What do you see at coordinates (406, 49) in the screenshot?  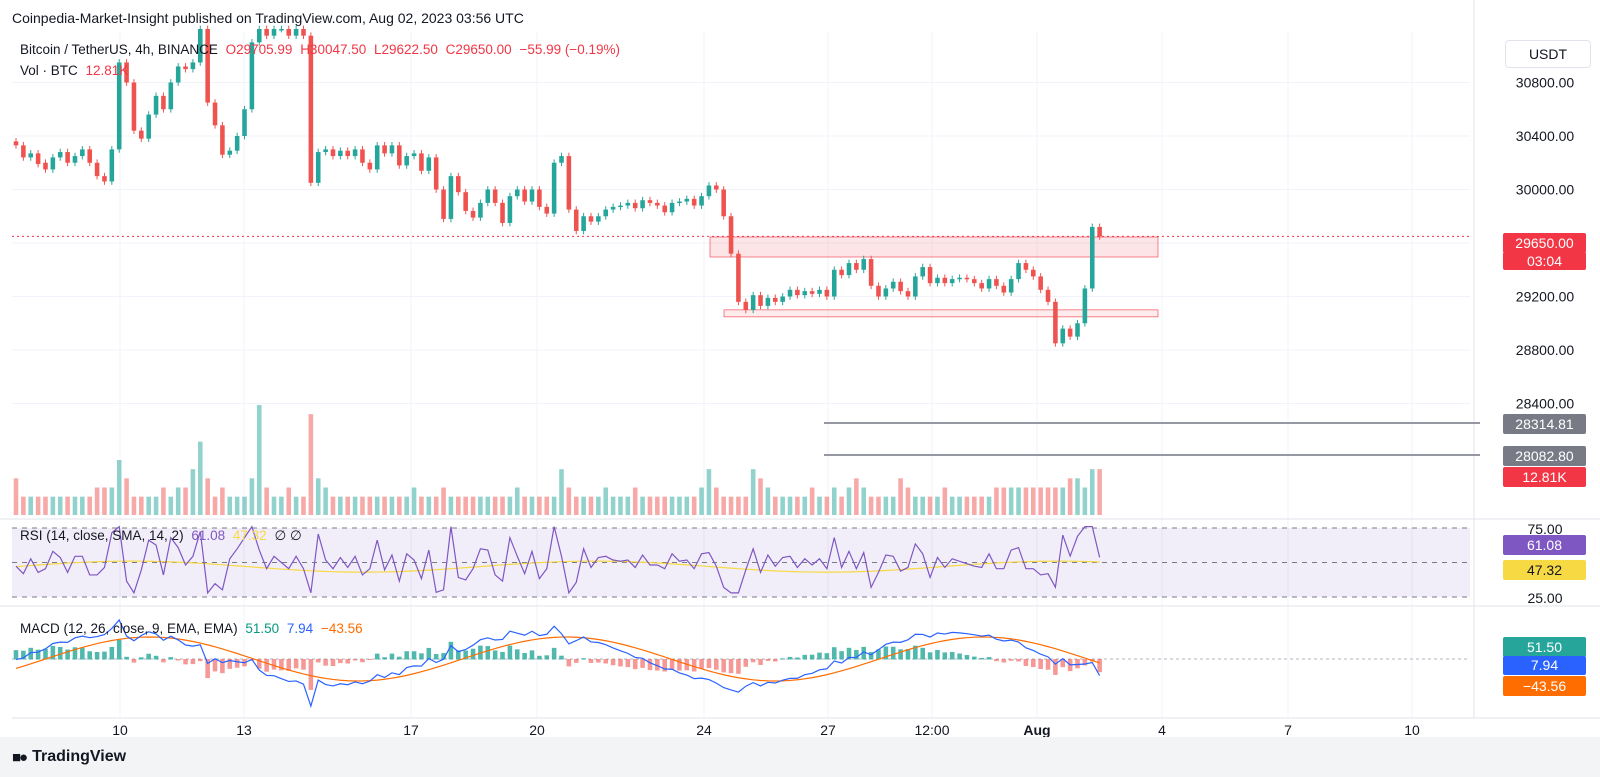 I see `low-value: L29622.50` at bounding box center [406, 49].